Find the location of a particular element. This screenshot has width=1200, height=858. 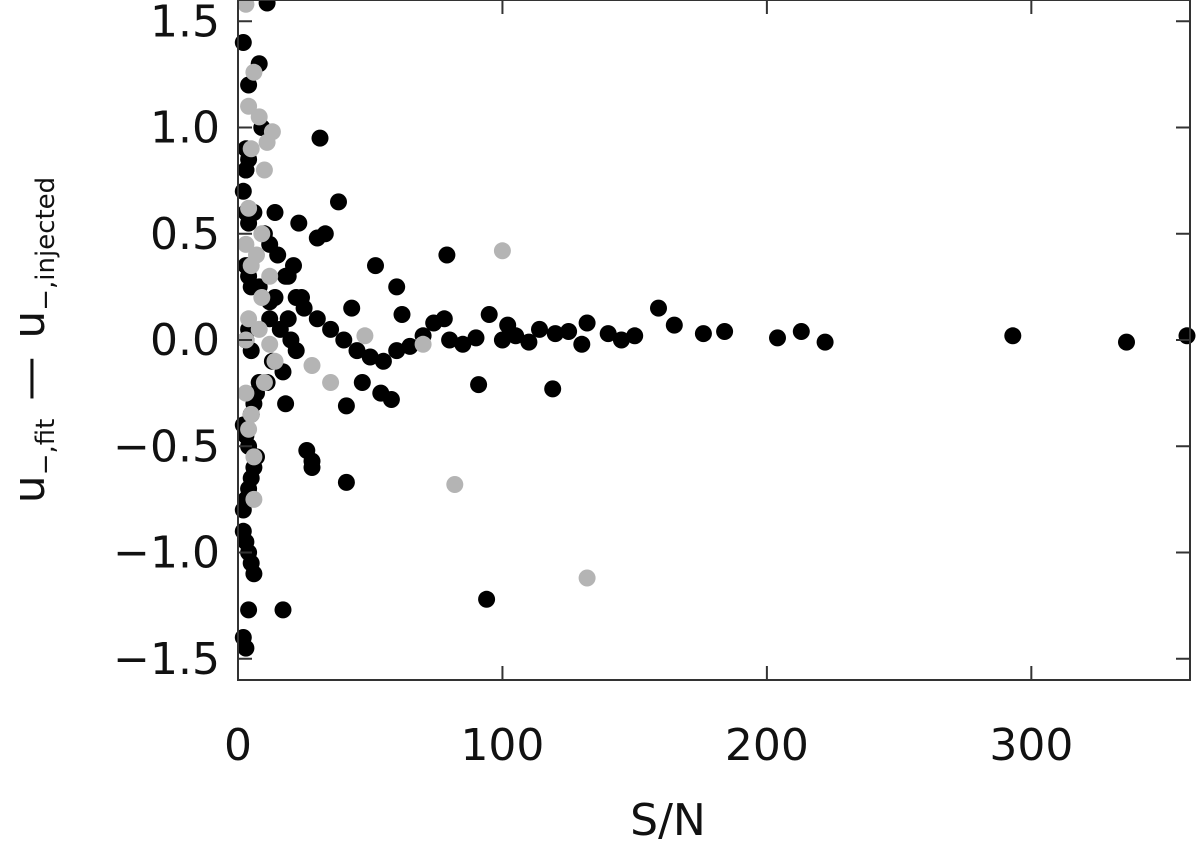

x-tick-label: 100 is located at coordinates (502, 745).